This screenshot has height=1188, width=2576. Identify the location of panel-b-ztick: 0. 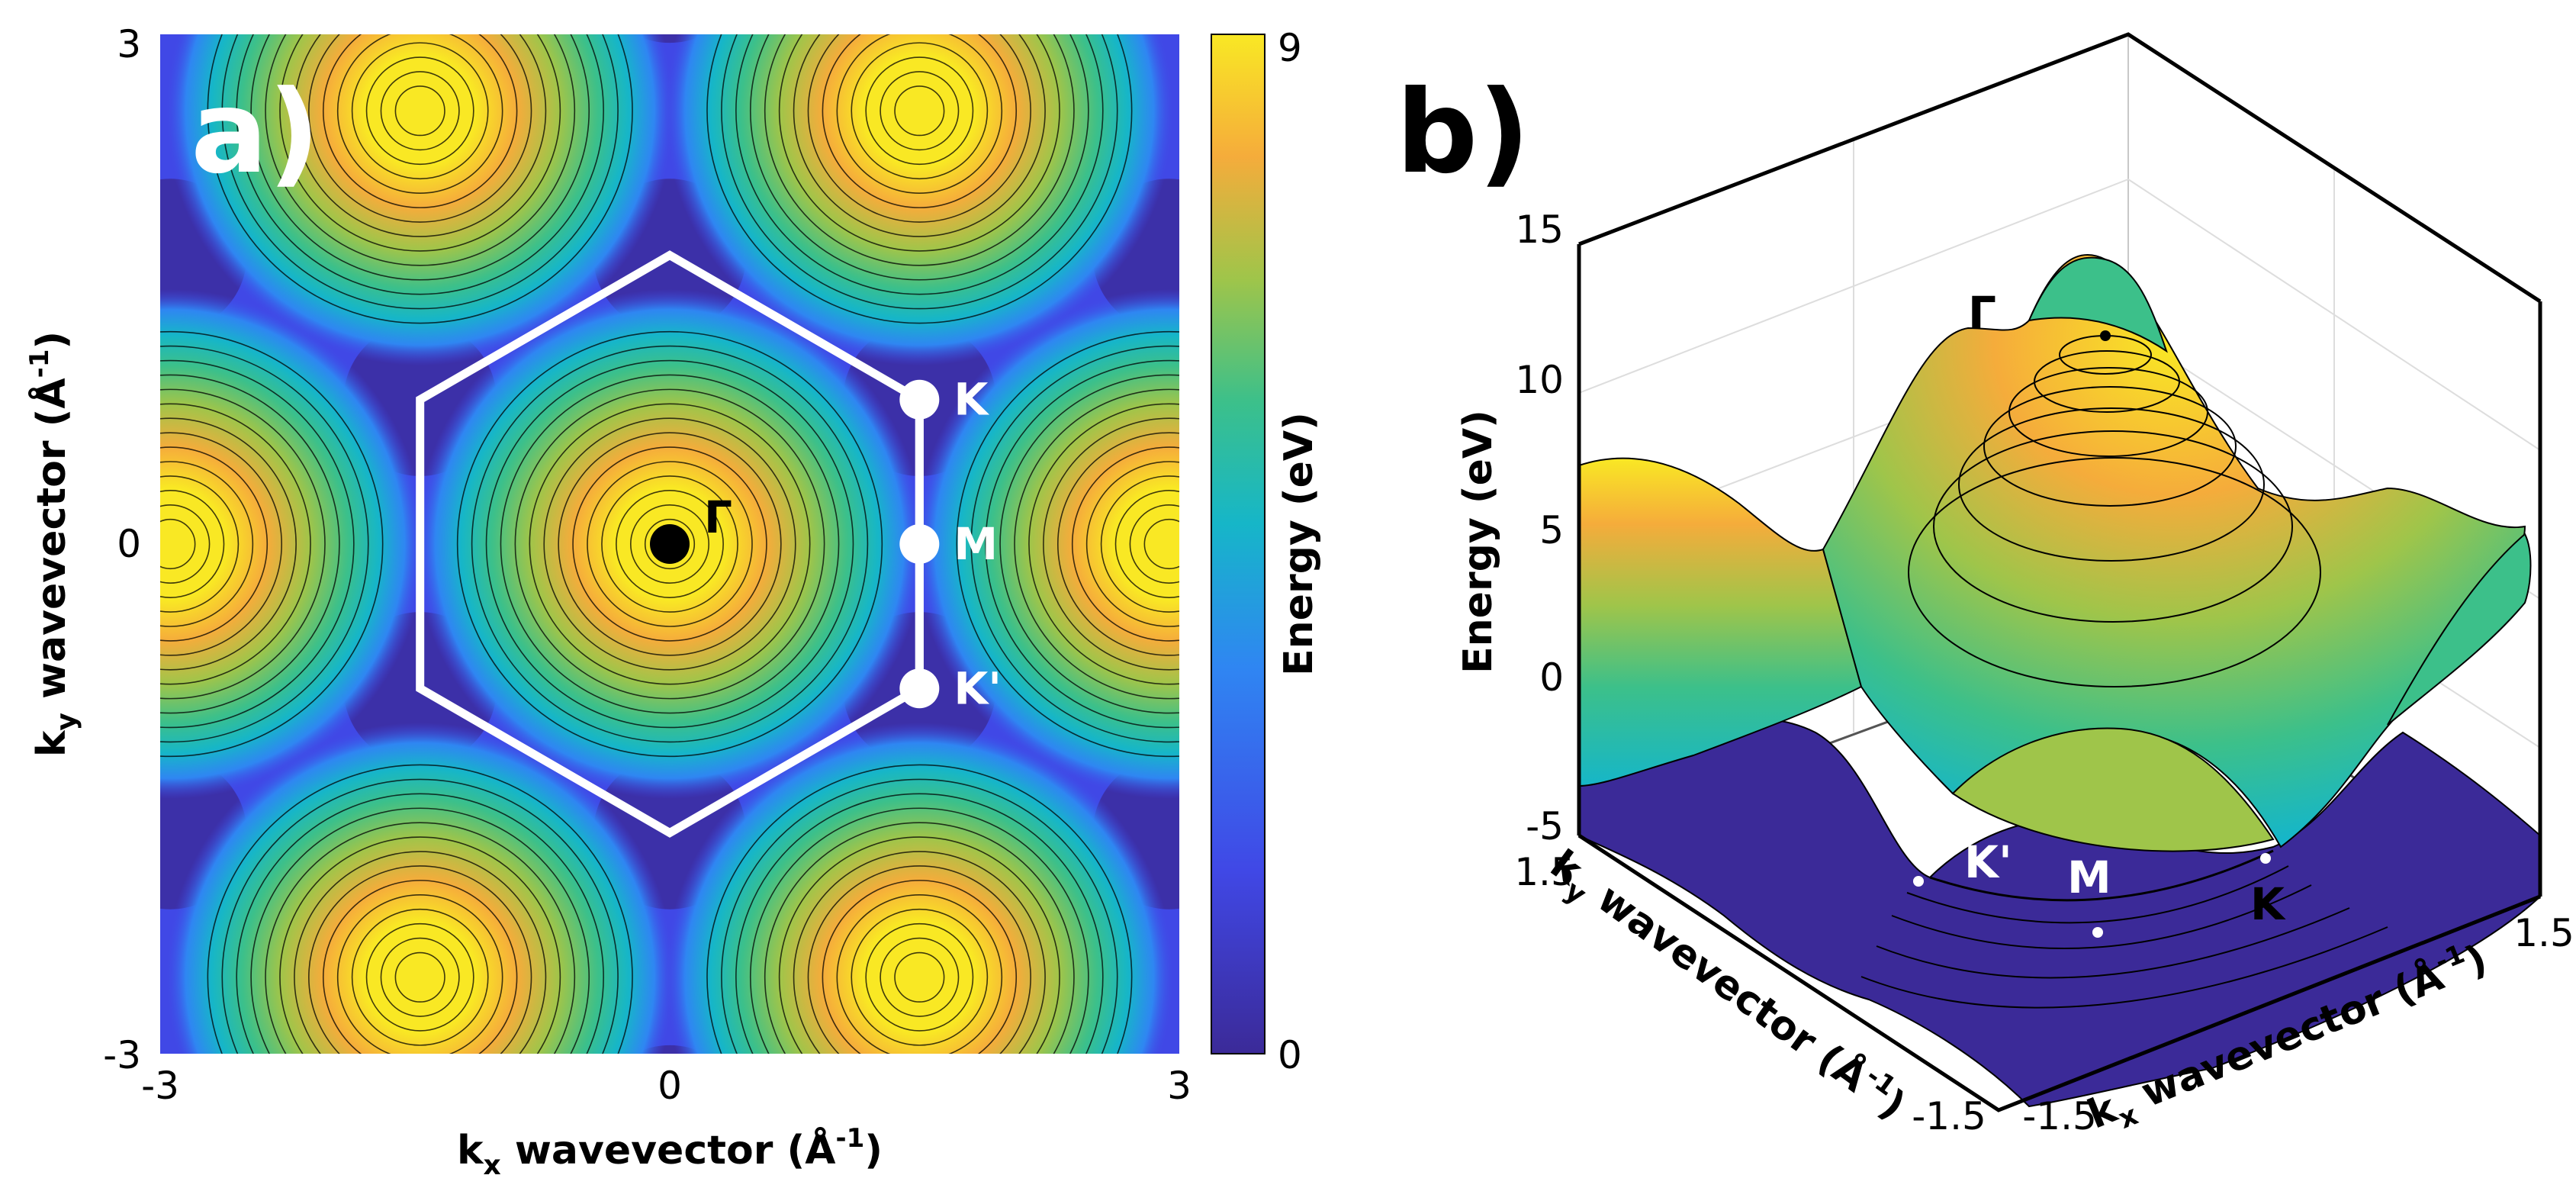
(1552, 677).